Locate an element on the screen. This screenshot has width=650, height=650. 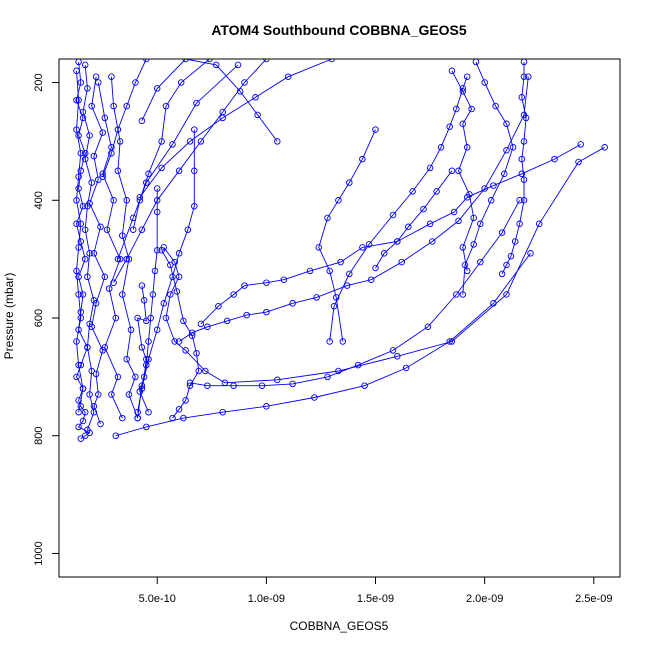
y-tick-label: 400 is located at coordinates (39, 200).